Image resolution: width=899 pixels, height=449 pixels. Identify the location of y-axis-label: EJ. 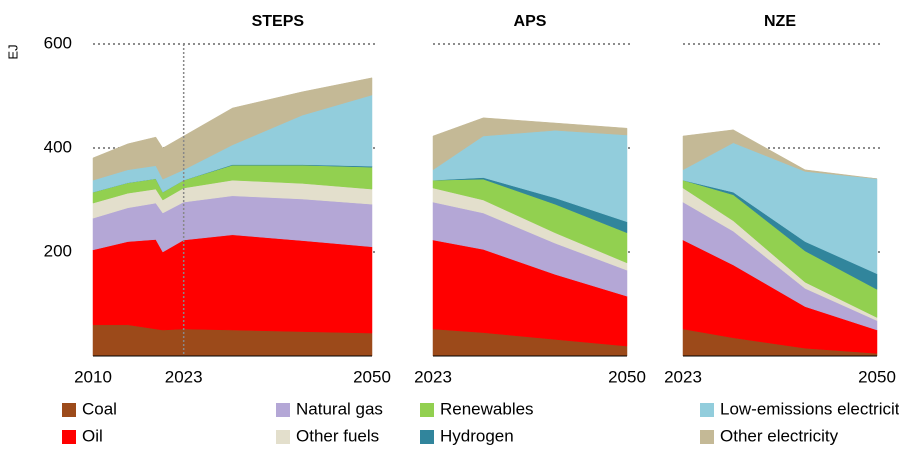
(12, 51).